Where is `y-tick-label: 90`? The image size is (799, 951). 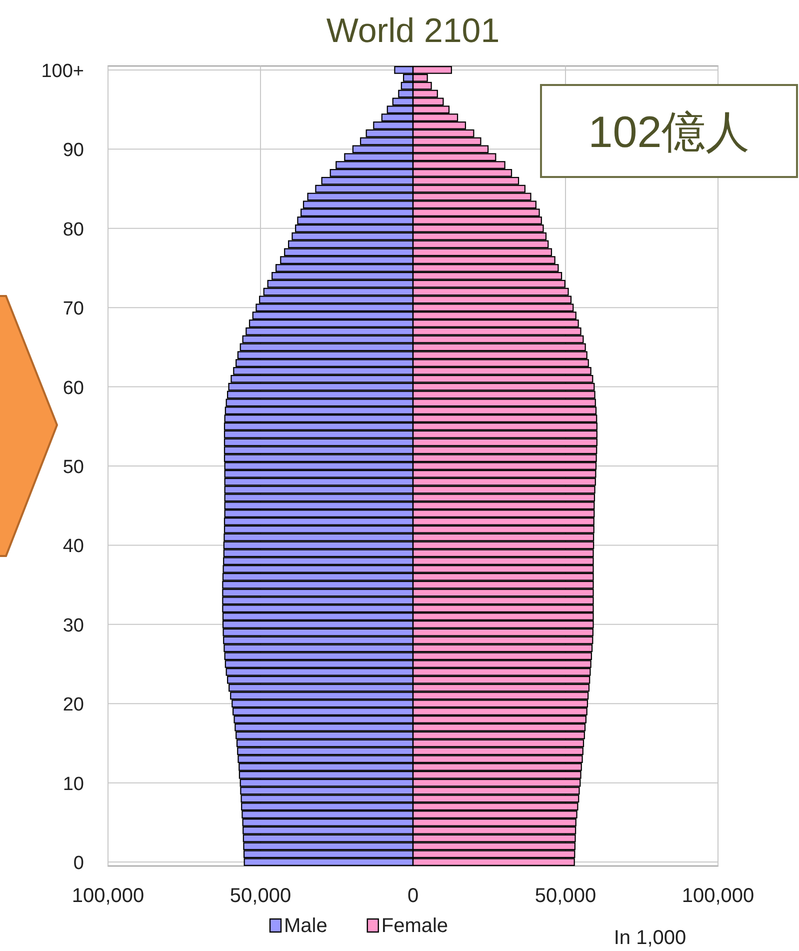 y-tick-label: 90 is located at coordinates (73, 151).